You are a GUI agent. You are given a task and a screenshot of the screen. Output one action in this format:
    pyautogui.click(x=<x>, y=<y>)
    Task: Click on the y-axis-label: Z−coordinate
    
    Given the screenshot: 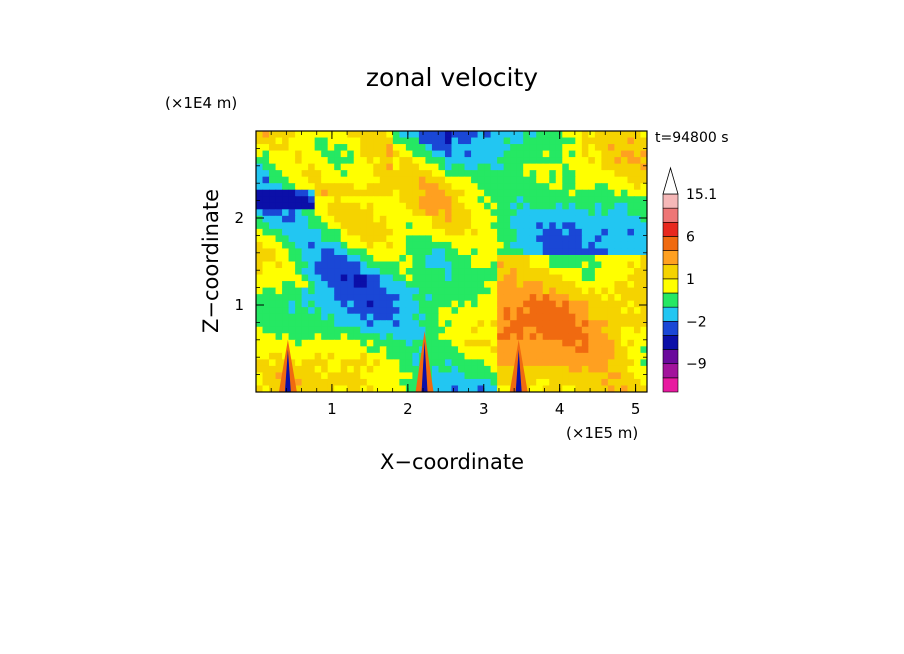 What is the action you would take?
    pyautogui.click(x=211, y=261)
    